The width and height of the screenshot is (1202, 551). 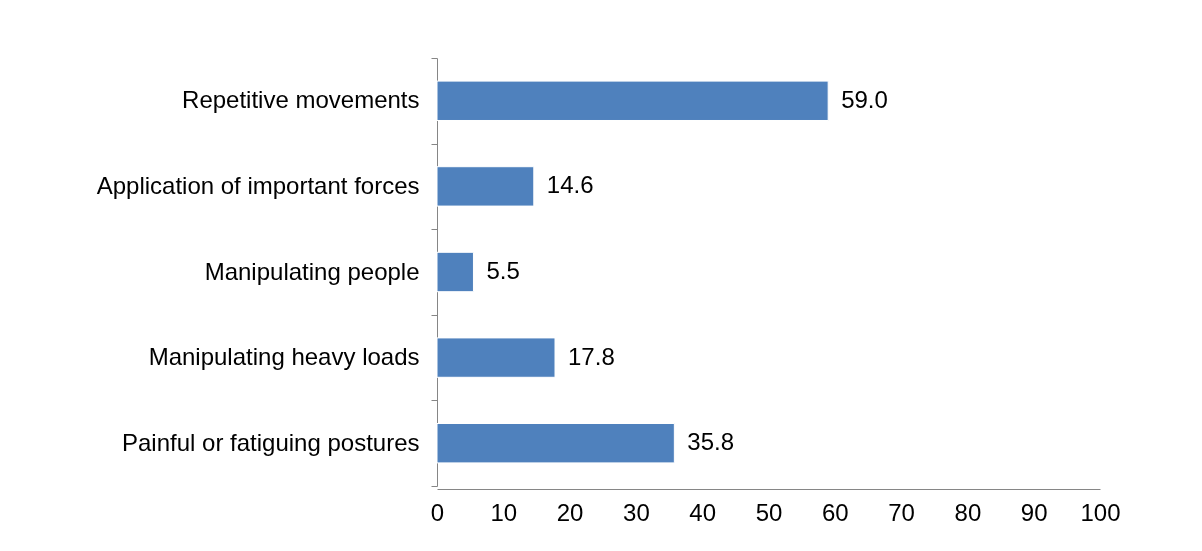 I want to click on y-tick-label: Application of important forces, so click(x=258, y=185).